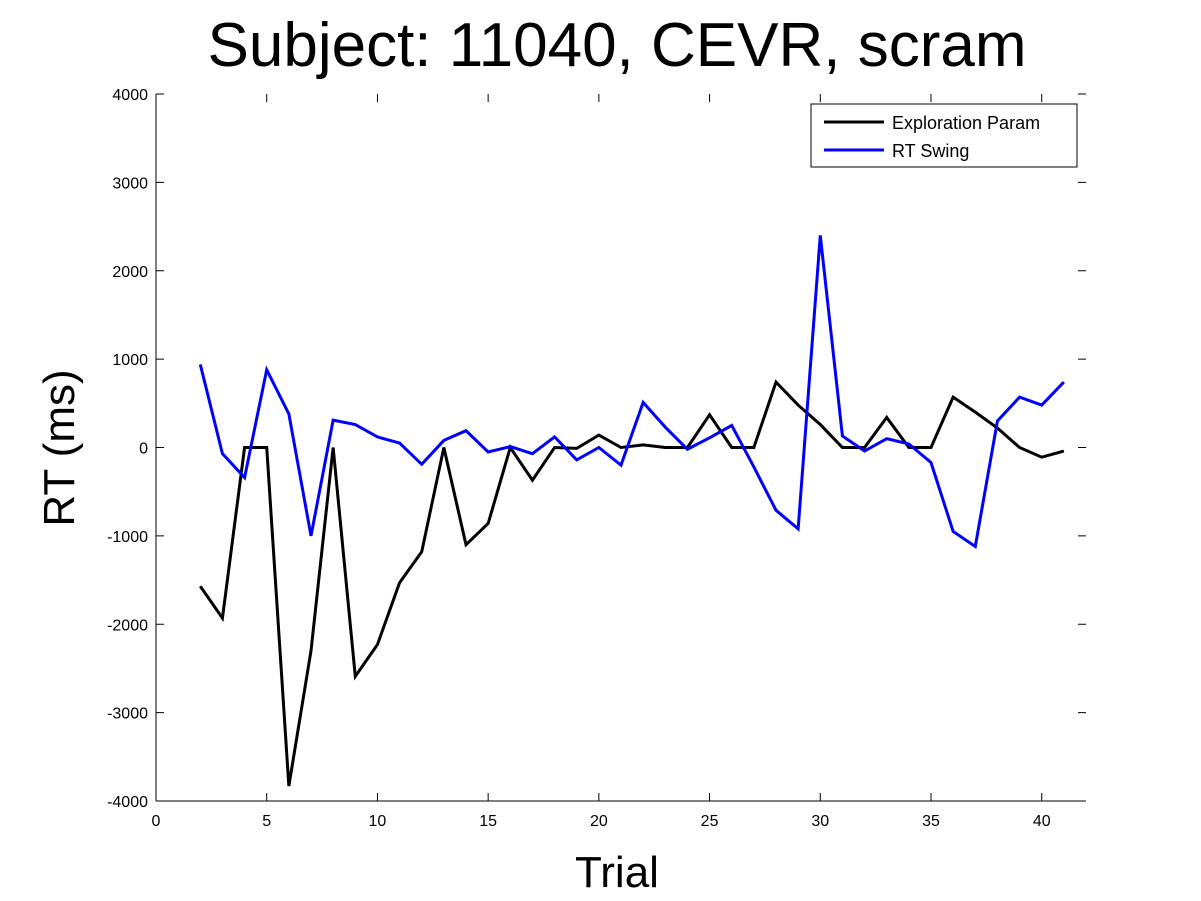 This screenshot has width=1201, height=901. Describe the element at coordinates (156, 821) in the screenshot. I see `x-tick-label: 0` at that location.